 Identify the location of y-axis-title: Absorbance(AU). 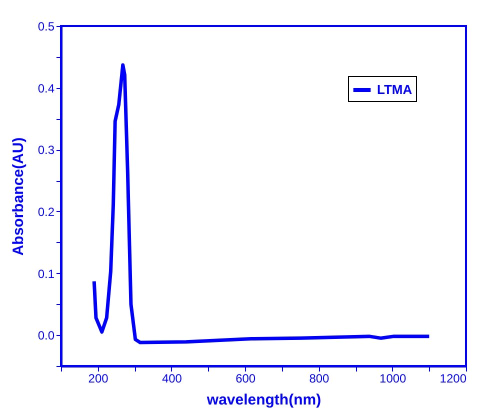
(18, 196).